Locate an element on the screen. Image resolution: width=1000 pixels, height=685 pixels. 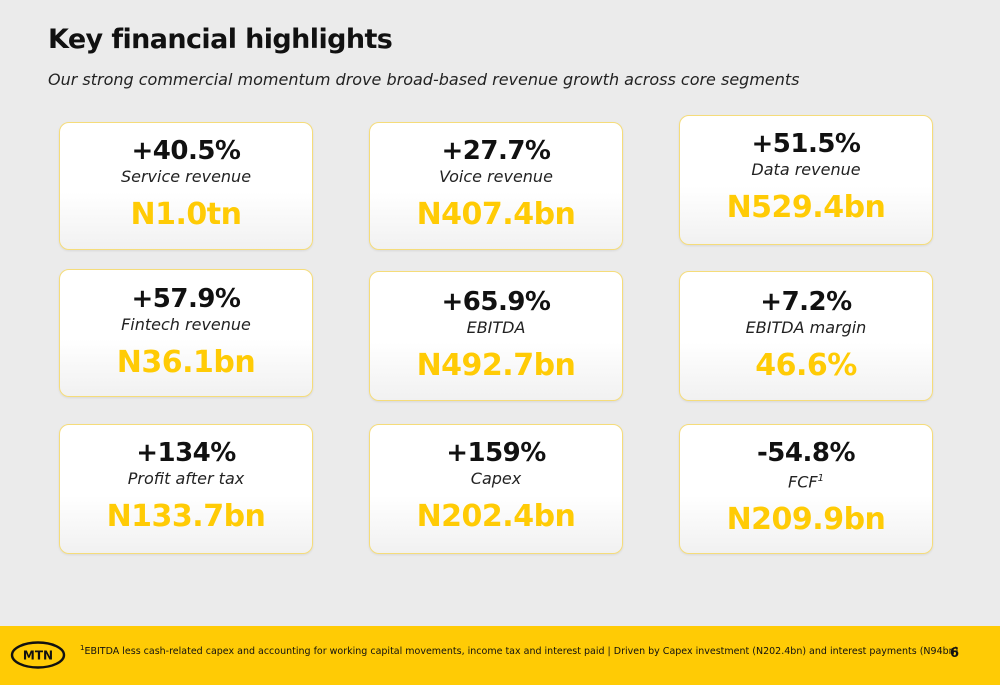
change-percent: +65.9% is located at coordinates (496, 302).